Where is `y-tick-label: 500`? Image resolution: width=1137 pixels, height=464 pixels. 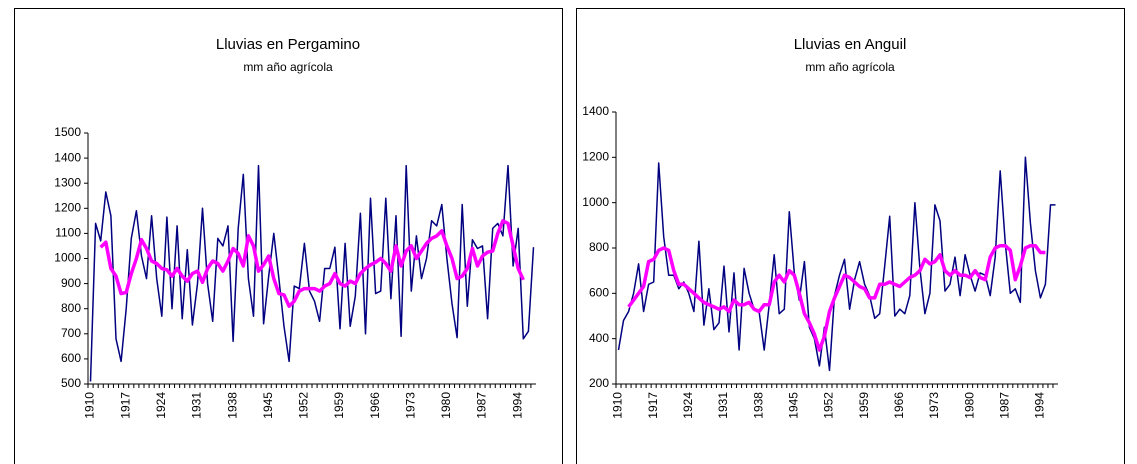 y-tick-label: 500 is located at coordinates (71, 383).